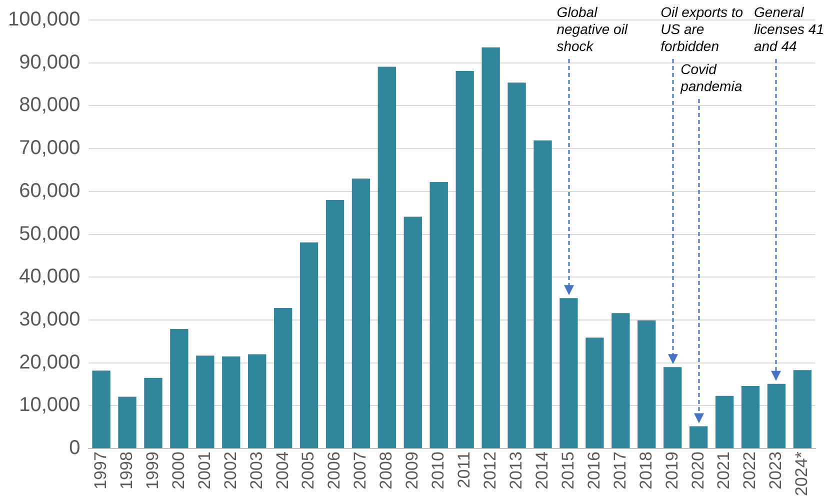 Image resolution: width=826 pixels, height=499 pixels. What do you see at coordinates (386, 471) in the screenshot?
I see `x-tick-label: 2008` at bounding box center [386, 471].